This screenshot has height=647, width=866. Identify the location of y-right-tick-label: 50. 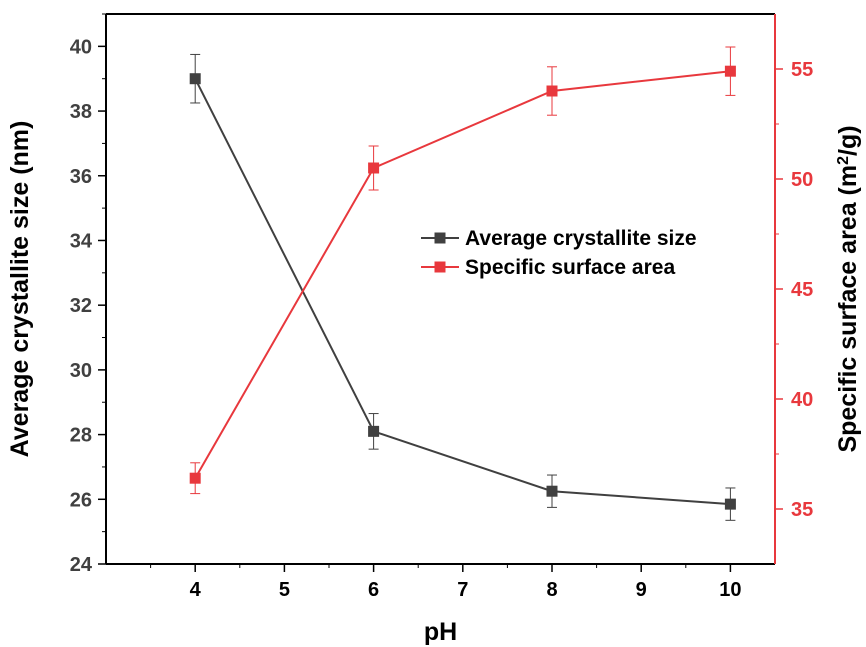
(802, 180).